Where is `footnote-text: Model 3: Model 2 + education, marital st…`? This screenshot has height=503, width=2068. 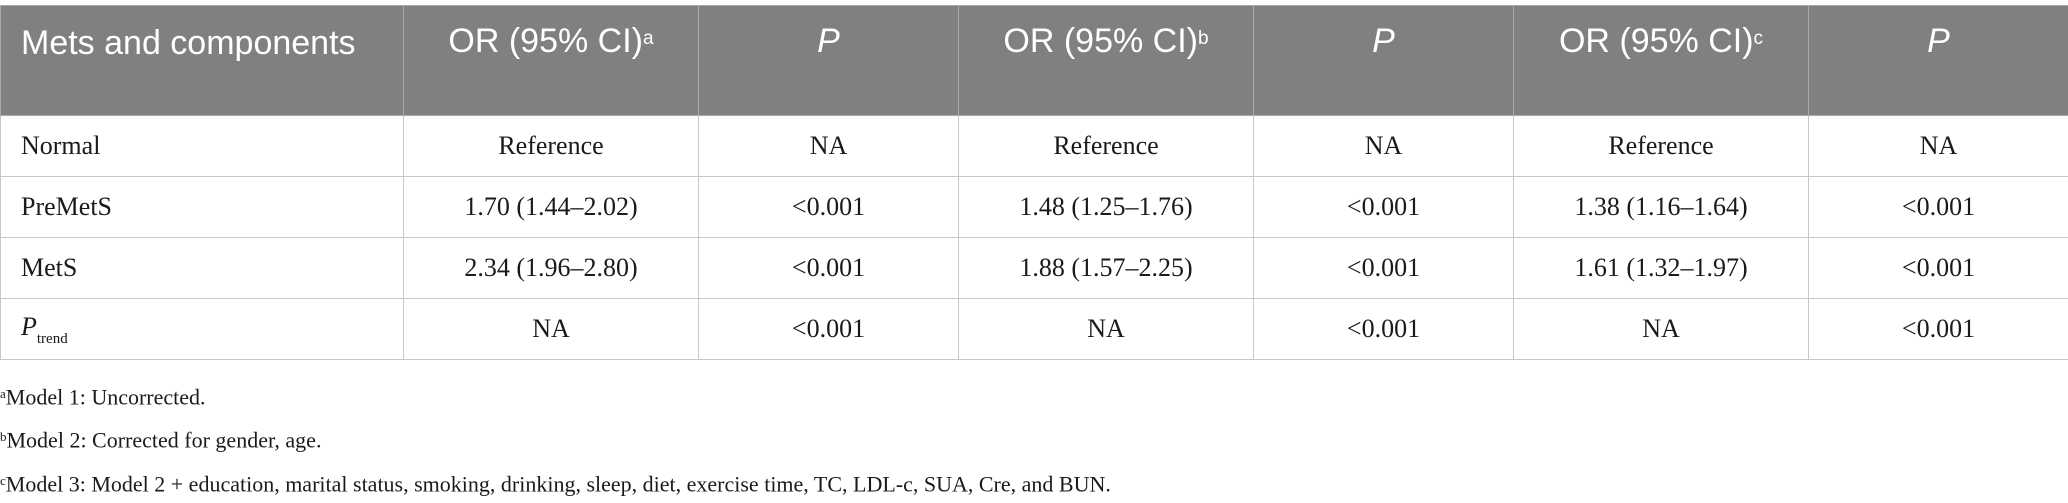
footnote-text: Model 3: Model 2 + education, marital st… is located at coordinates (558, 483).